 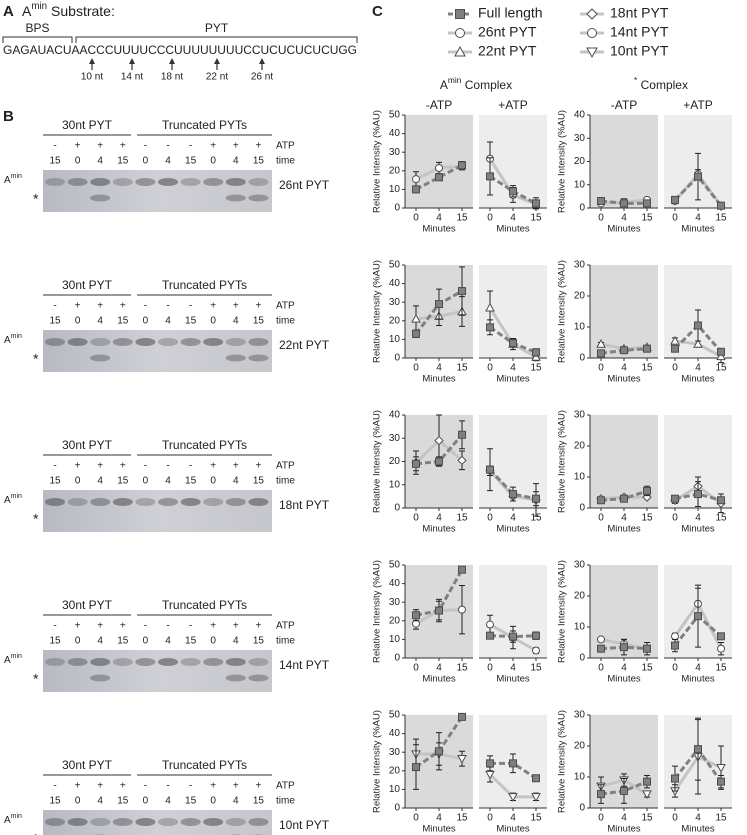 I want to click on cut-label: 14 nt, so click(x=132, y=77).